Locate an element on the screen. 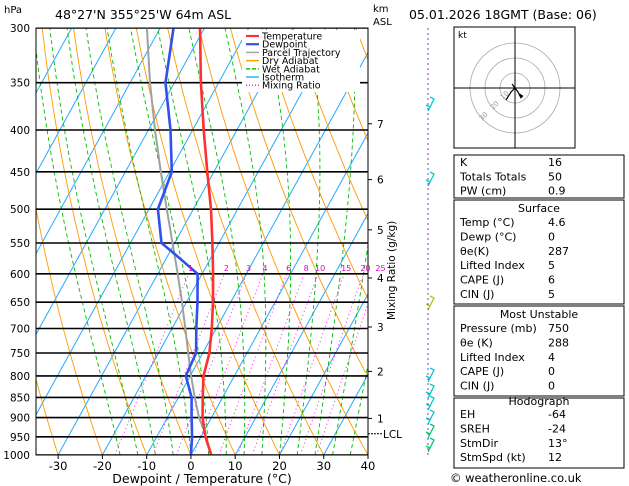 Image resolution: width=629 pixels, height=486 pixels. index-row-value: 0.9 is located at coordinates (557, 191).